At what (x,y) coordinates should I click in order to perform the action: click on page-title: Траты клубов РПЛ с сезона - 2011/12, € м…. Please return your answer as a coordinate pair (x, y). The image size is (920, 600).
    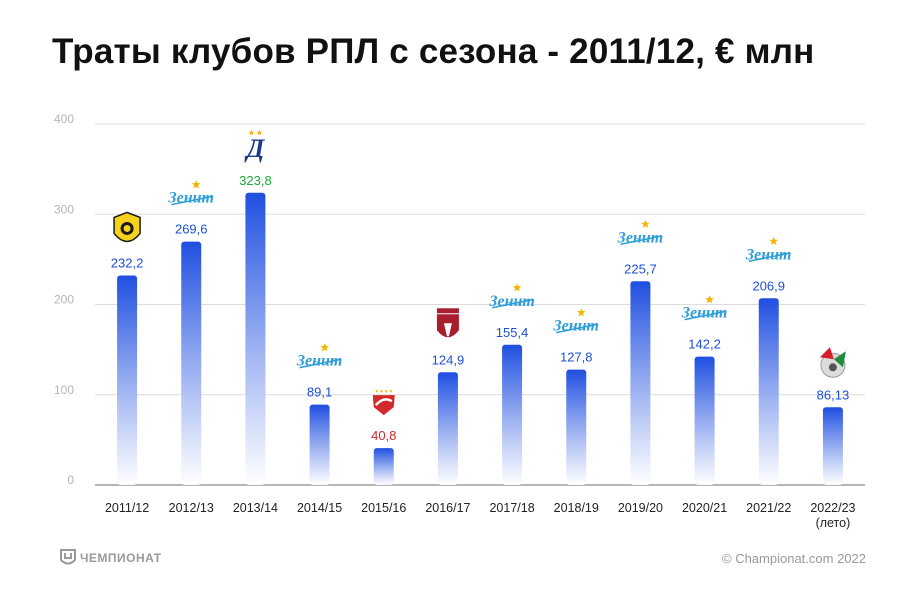
    Looking at the image, I should click on (433, 51).